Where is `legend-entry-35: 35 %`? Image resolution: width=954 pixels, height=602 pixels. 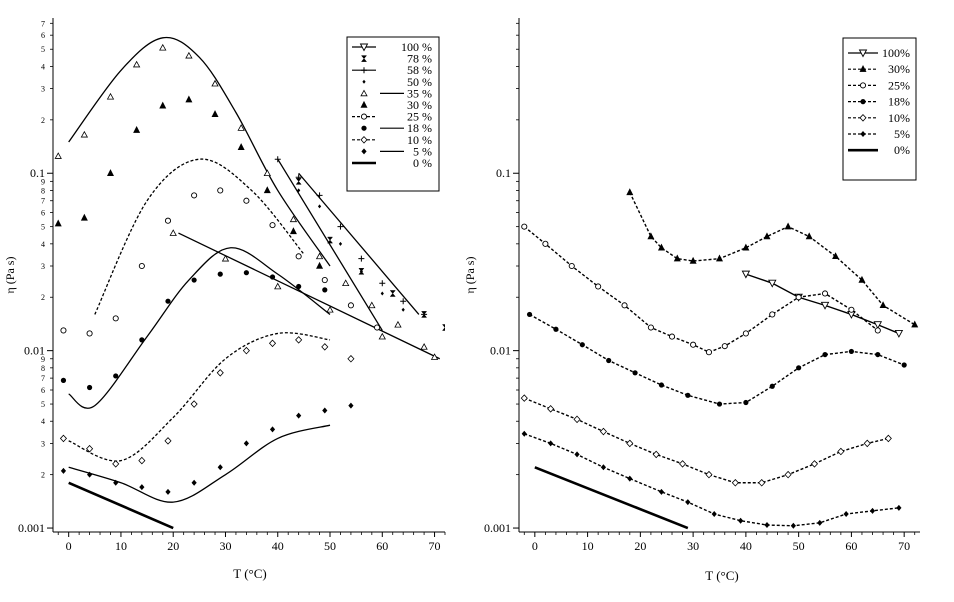 legend-entry-35: 35 % is located at coordinates (396, 93).